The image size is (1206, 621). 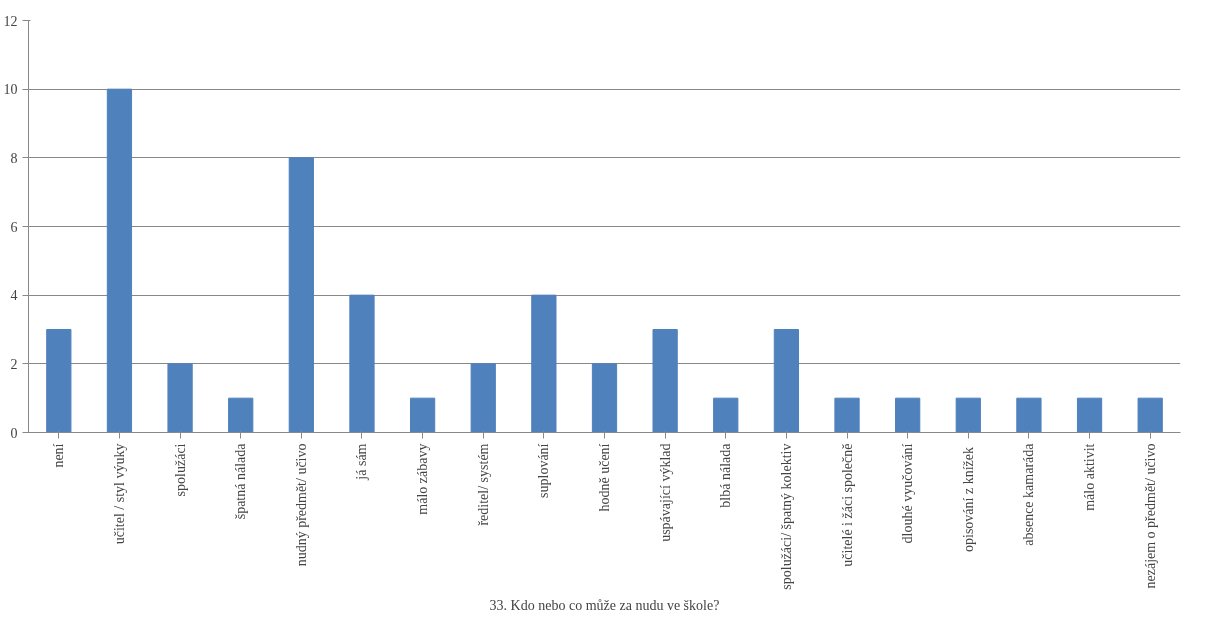 I want to click on x-tick-label: hodně učení, so click(x=604, y=477).